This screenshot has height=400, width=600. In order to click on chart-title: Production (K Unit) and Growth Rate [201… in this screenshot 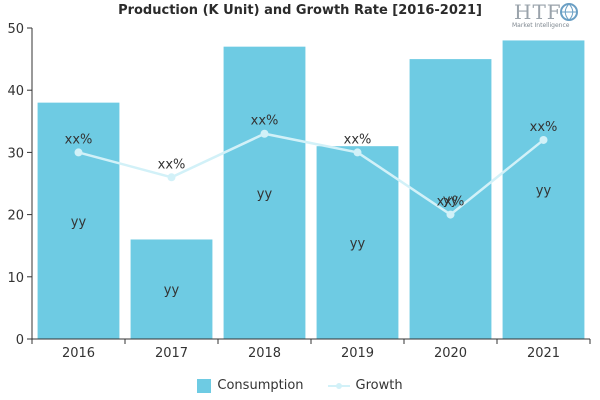, I will do `click(300, 10)`.